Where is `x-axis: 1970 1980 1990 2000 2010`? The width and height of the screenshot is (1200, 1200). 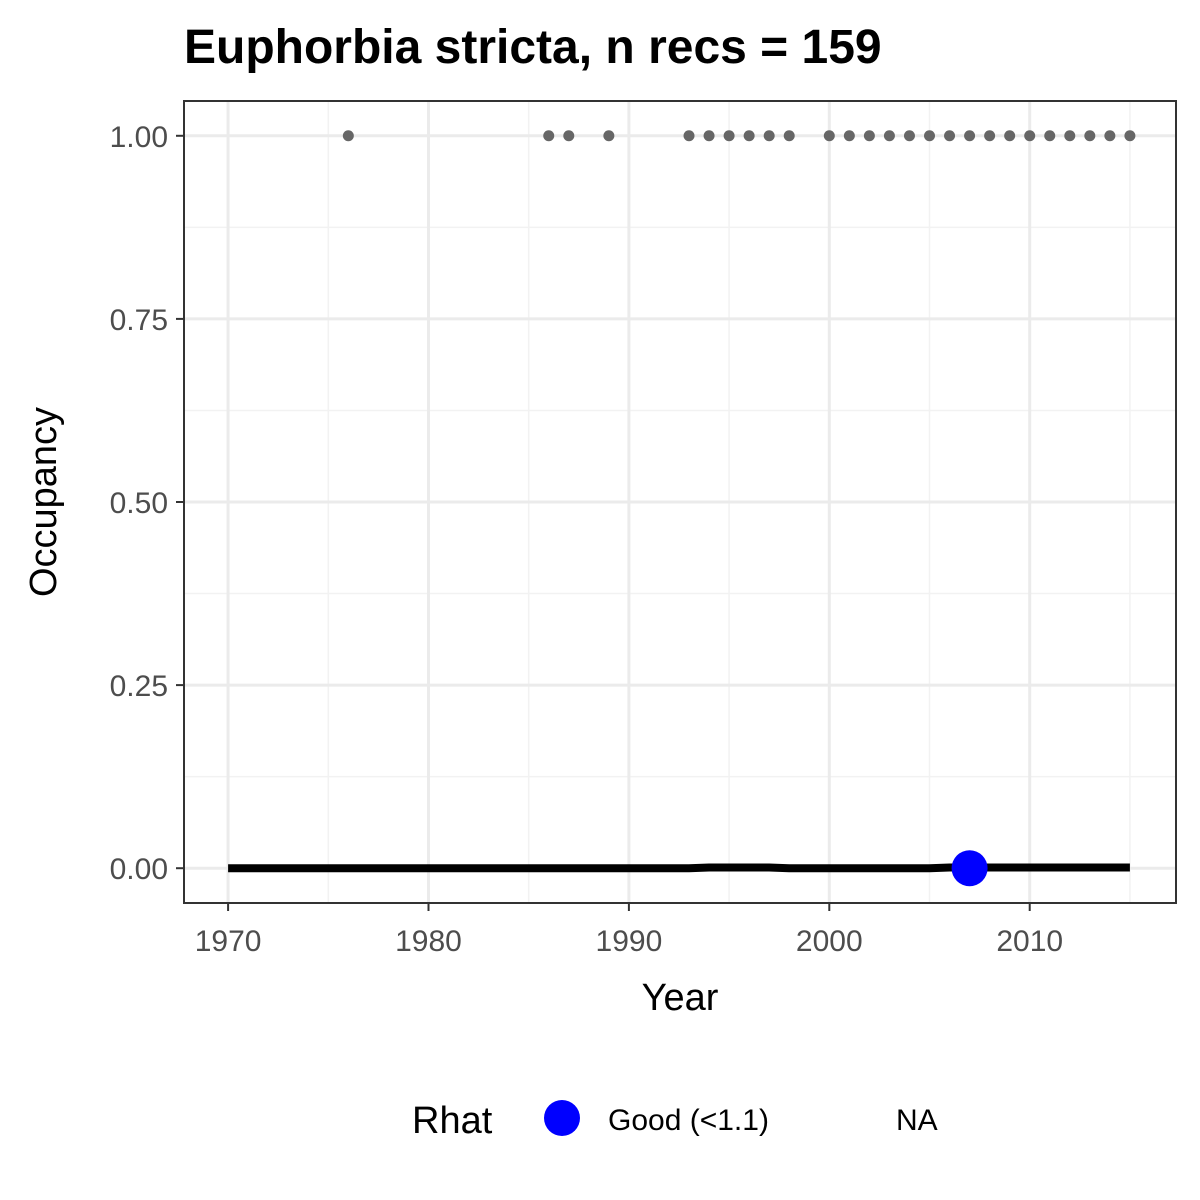 x-axis: 1970 1980 1990 2000 2010 is located at coordinates (629, 930).